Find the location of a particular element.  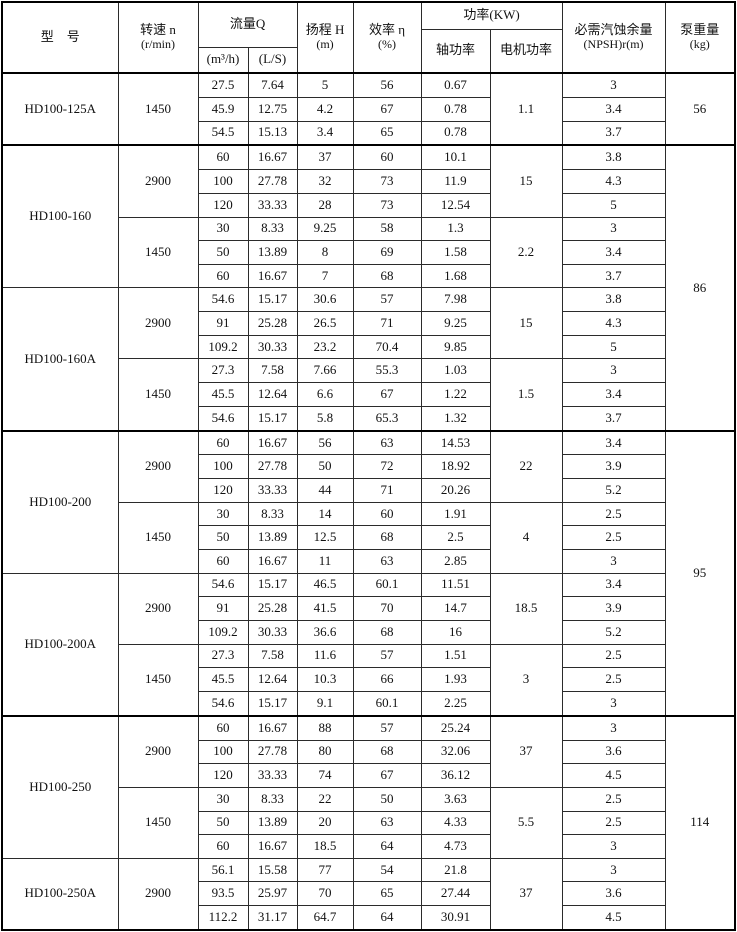

head-cell: 88 is located at coordinates (325, 727).